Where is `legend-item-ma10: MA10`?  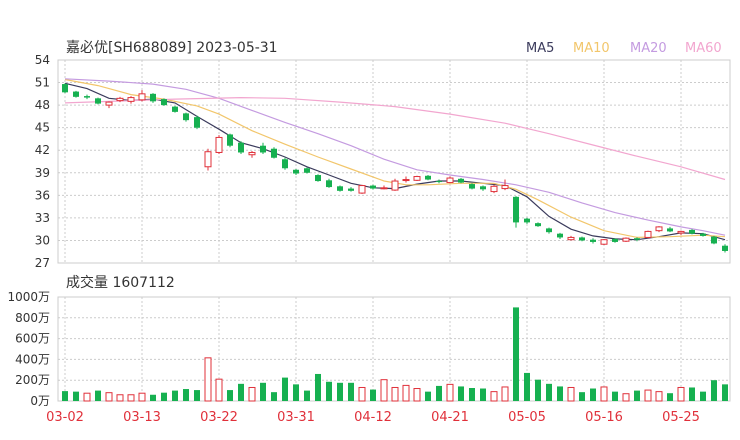
legend-item-ma10: MA10 is located at coordinates (591, 48).